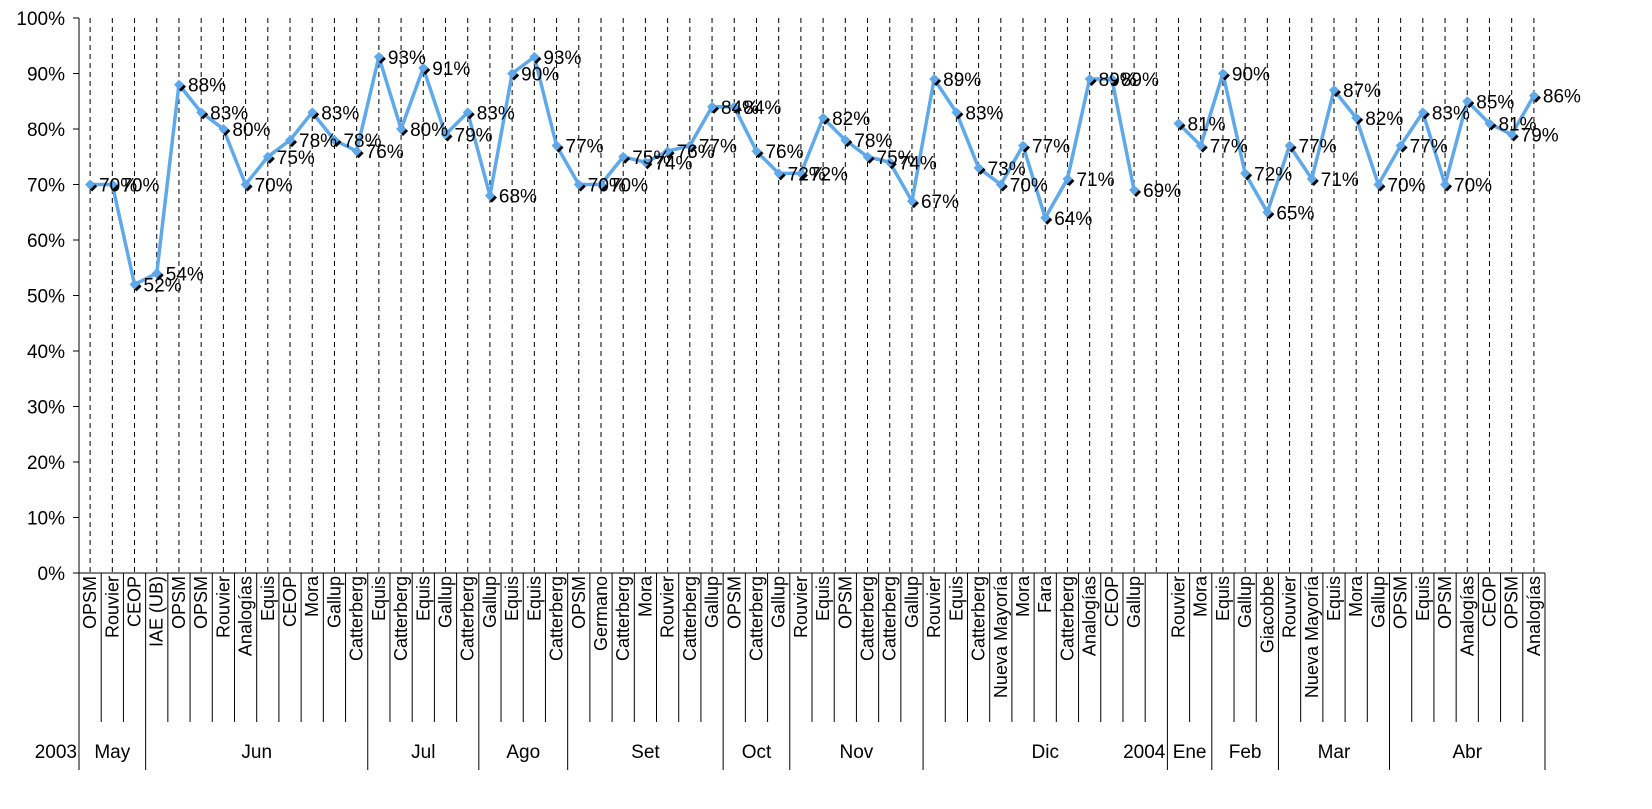 The image size is (1652, 809). What do you see at coordinates (1045, 752) in the screenshot?
I see `month-label: Dic` at bounding box center [1045, 752].